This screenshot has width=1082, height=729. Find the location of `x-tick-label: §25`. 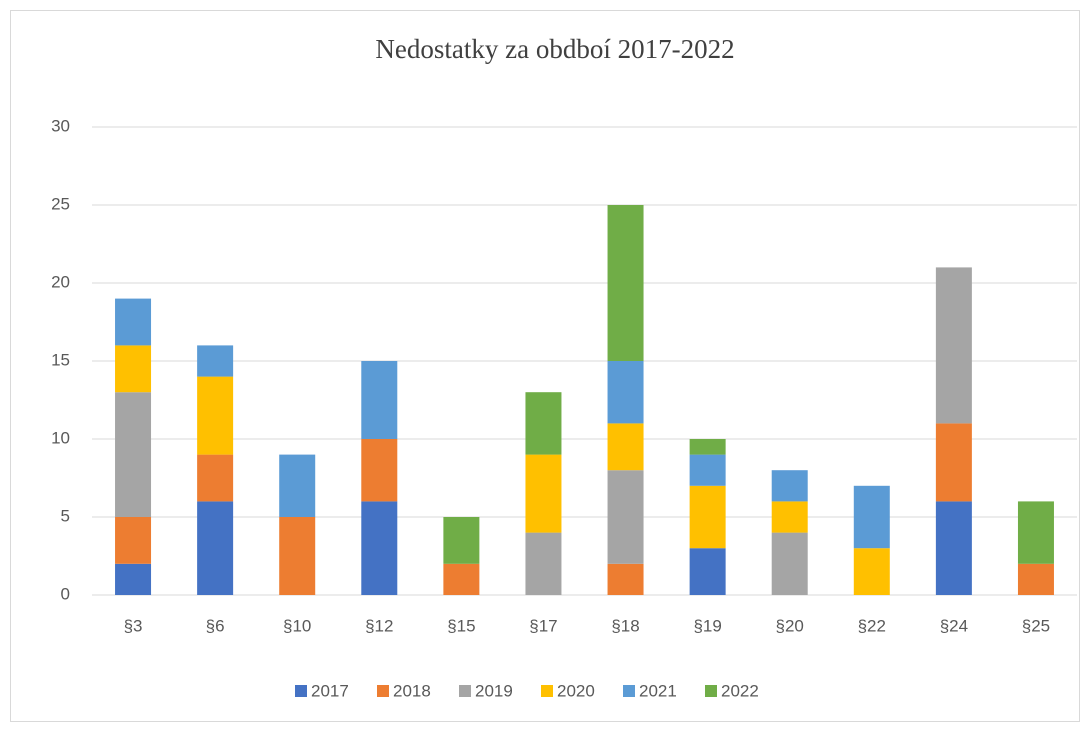

x-tick-label: §25 is located at coordinates (1036, 625).